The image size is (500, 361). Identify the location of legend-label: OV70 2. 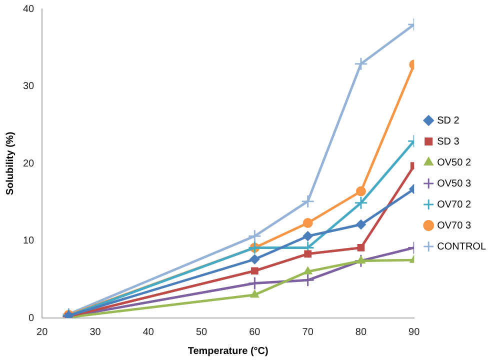
(454, 204).